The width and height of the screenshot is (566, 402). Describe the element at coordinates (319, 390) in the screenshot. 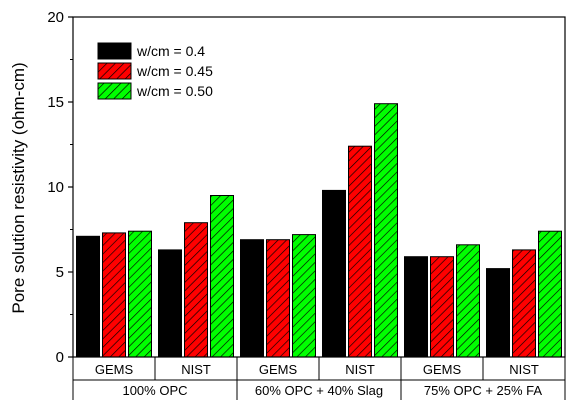

I see `group-label: 60% OPC + 40% Slag` at that location.